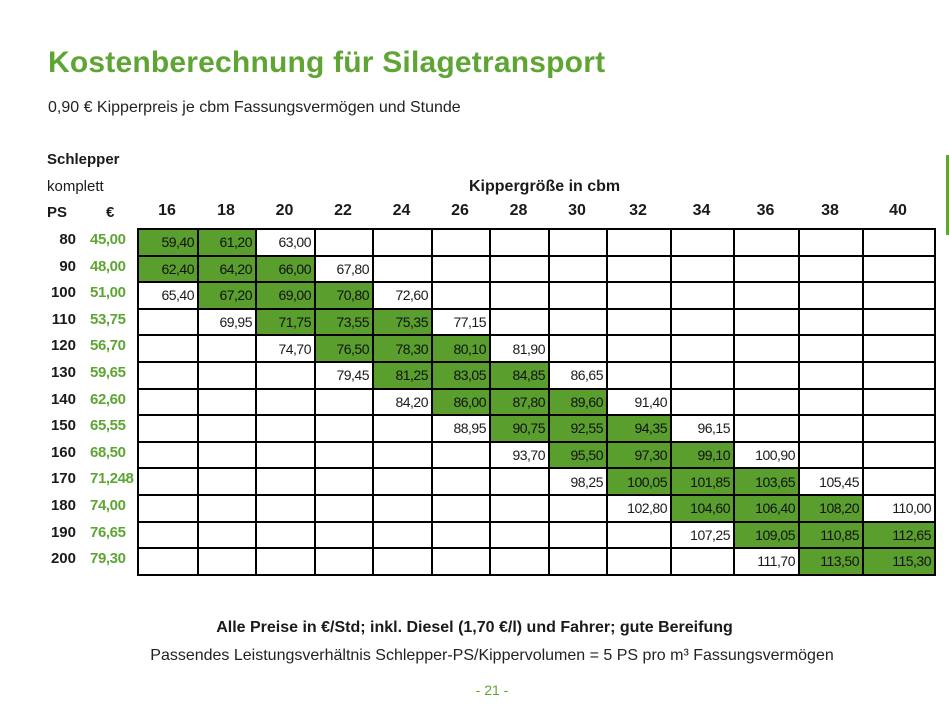  Describe the element at coordinates (765, 210) in the screenshot. I see `column-header-36: 36` at that location.